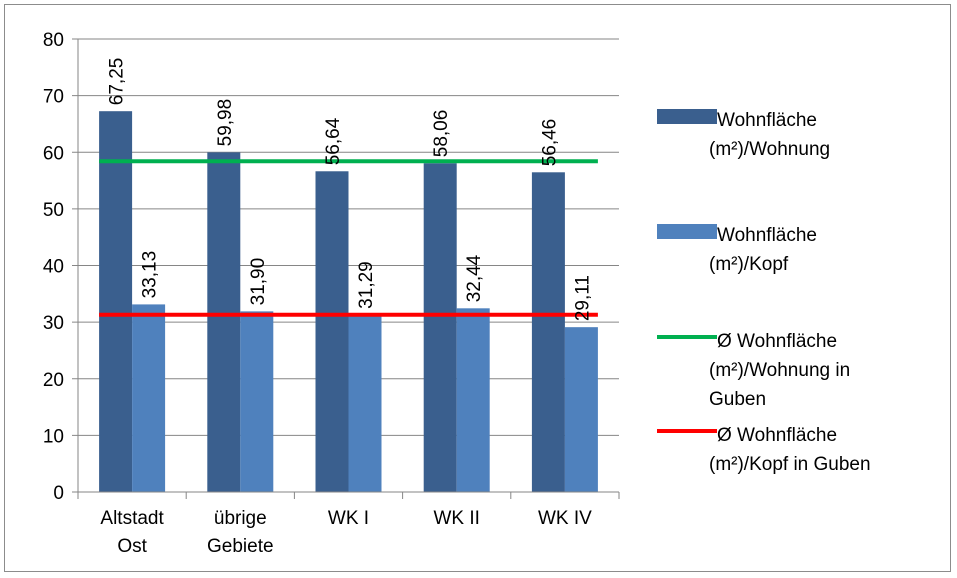 The height and width of the screenshot is (578, 957). What do you see at coordinates (348, 518) in the screenshot?
I see `x-category-label: WK I` at bounding box center [348, 518].